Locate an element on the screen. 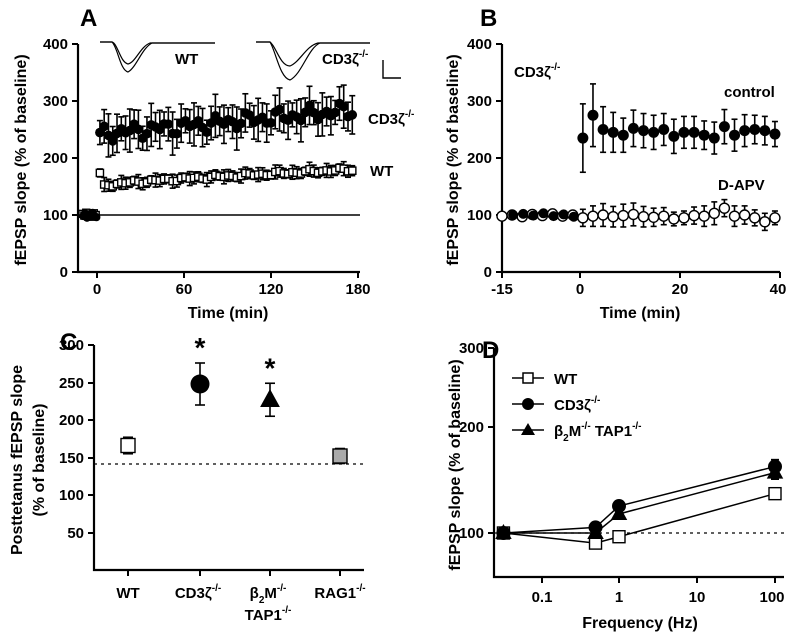 The height and width of the screenshot is (638, 800). panel-a-wt-trace-baseline is located at coordinates (157, 53).